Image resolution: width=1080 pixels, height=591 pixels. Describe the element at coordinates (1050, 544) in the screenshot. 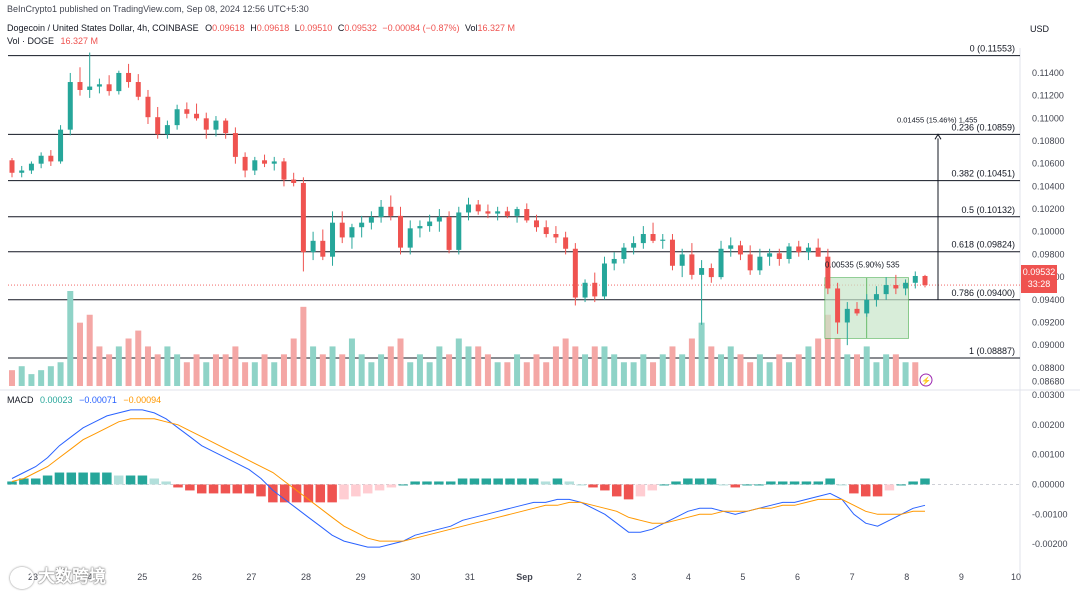

I see `macd-axis-tick: -0.00200` at that location.